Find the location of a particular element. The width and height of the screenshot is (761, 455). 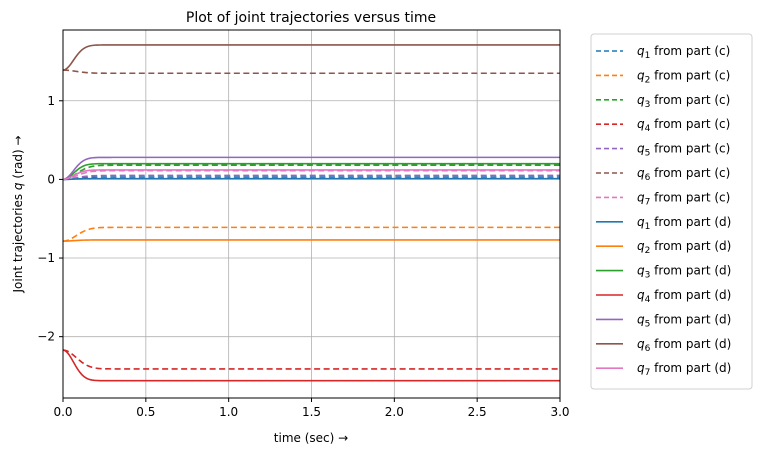

legend-entry: q4 from part (c) is located at coordinates (683, 125).